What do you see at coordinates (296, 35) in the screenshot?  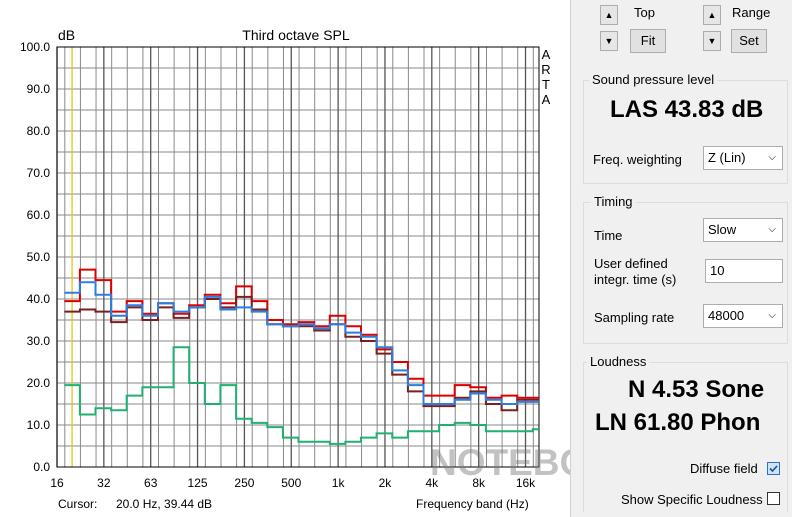 I see `chart-title: Third octave SPL` at bounding box center [296, 35].